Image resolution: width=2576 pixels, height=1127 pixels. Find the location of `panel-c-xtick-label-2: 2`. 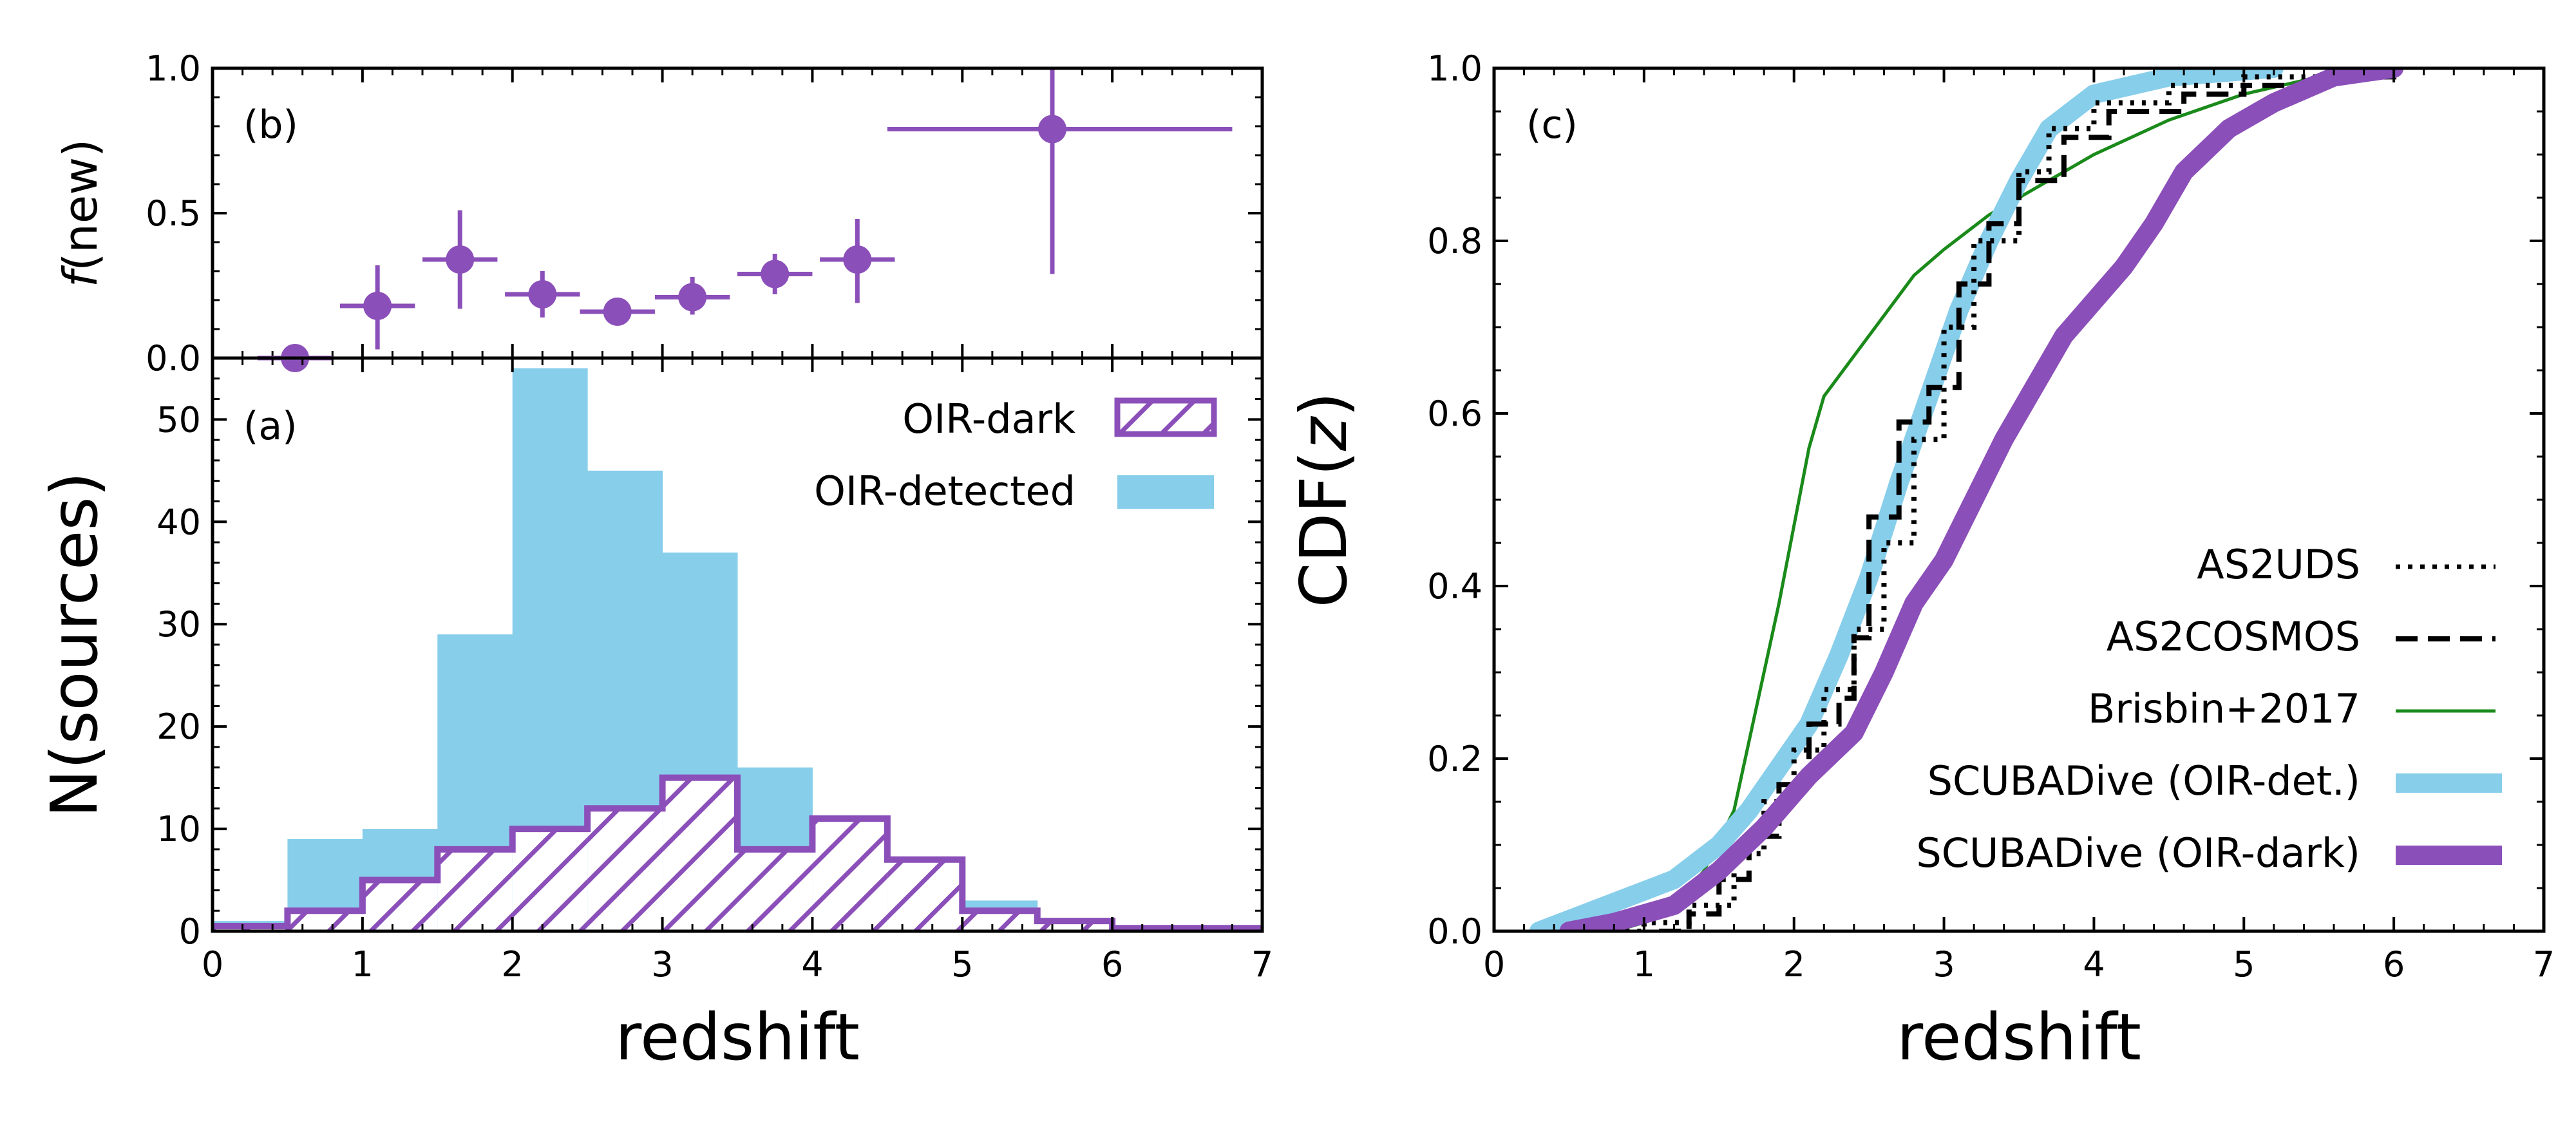

panel-c-xtick-label-2: 2 is located at coordinates (1794, 965).